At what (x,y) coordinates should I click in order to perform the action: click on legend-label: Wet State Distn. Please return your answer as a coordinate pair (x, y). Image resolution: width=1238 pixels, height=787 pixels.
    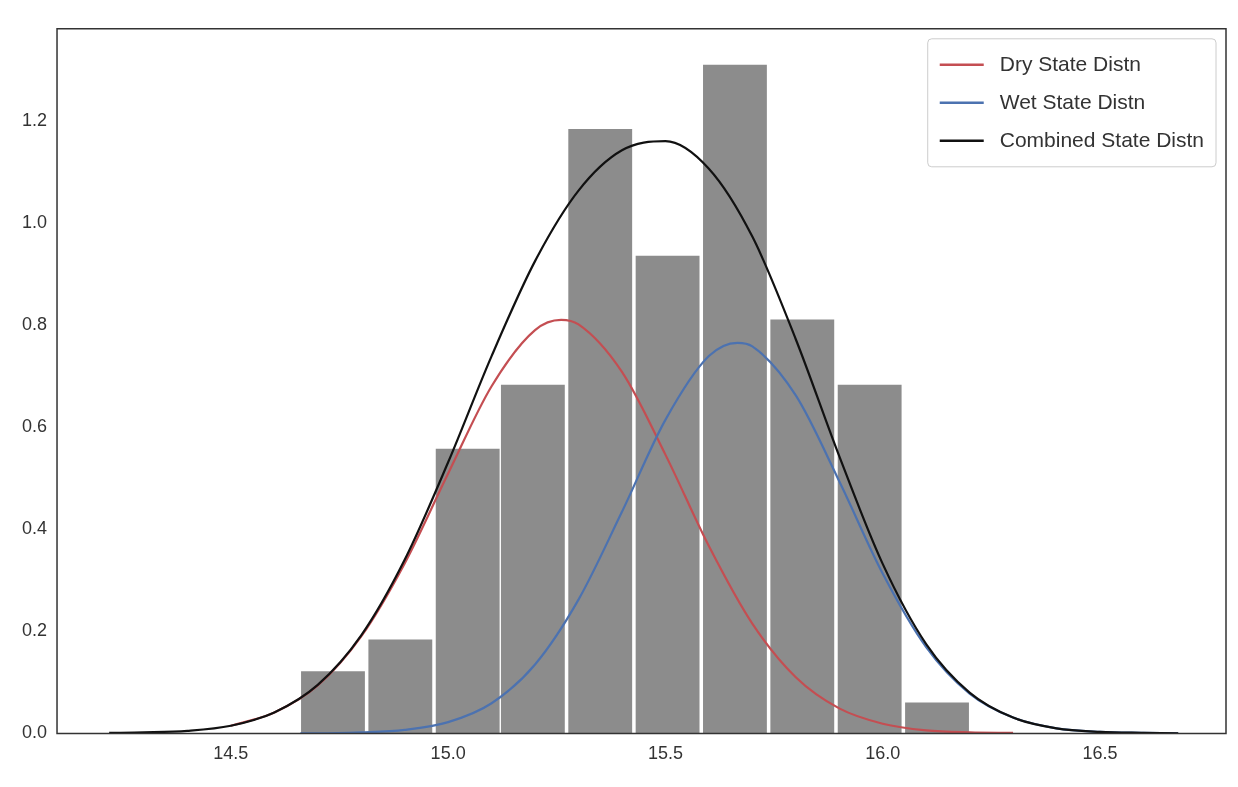
    Looking at the image, I should click on (1072, 101).